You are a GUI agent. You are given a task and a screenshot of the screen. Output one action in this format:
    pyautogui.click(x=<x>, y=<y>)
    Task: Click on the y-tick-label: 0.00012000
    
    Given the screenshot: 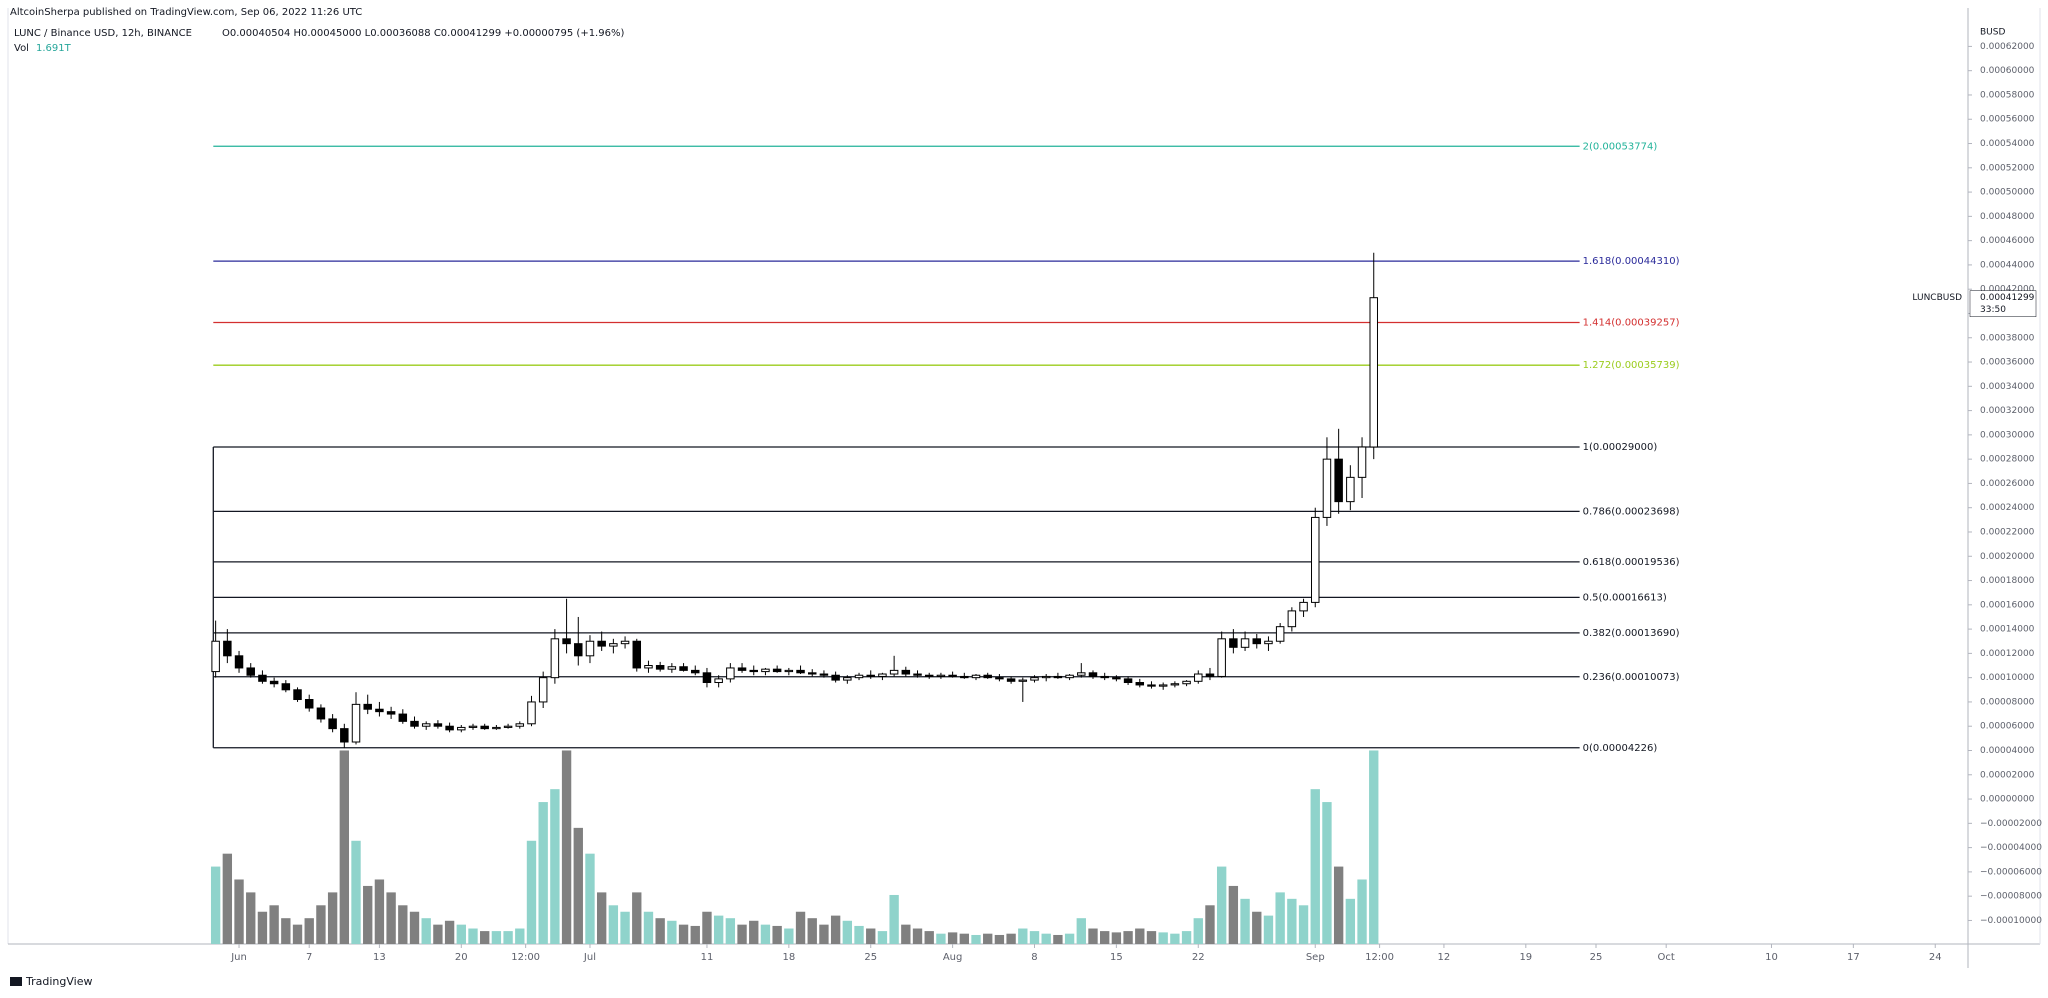 What is the action you would take?
    pyautogui.click(x=2007, y=654)
    